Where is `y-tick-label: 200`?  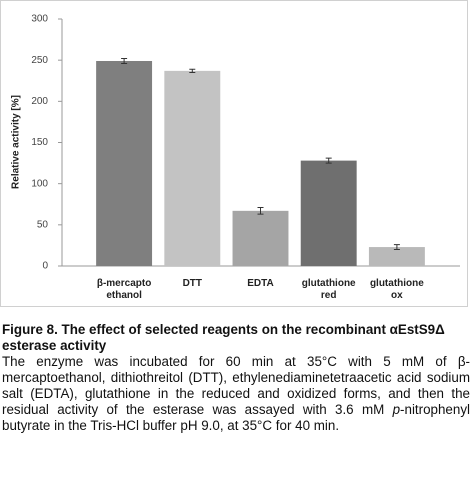
y-tick-label: 200 is located at coordinates (39, 101).